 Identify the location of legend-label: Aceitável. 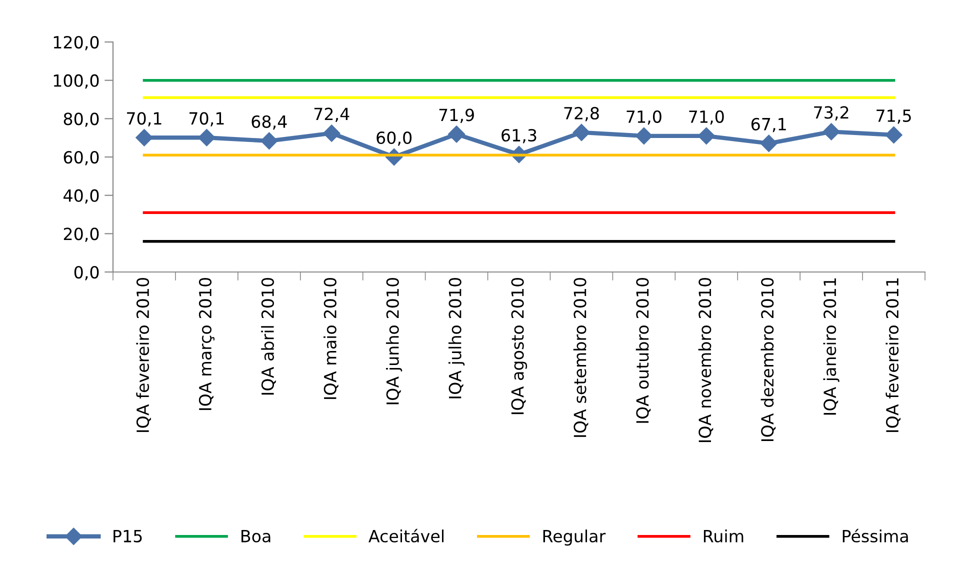
(406, 535).